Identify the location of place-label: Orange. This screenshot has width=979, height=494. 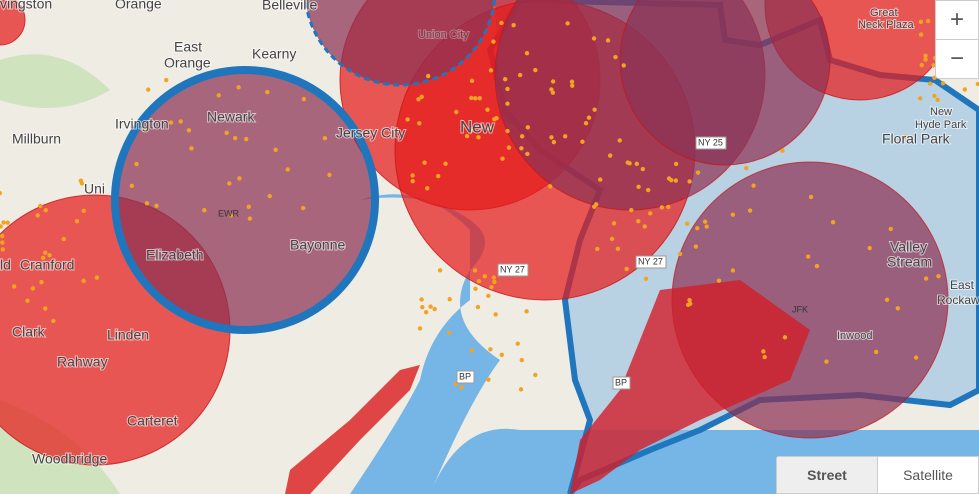
(138, 6).